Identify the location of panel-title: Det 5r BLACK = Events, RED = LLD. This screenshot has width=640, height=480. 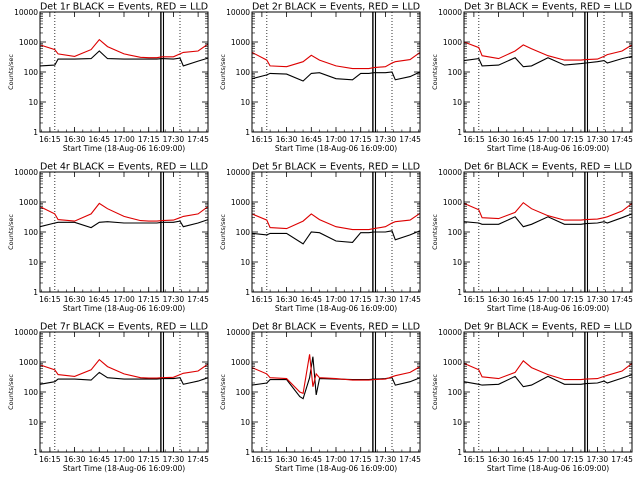
(336, 167).